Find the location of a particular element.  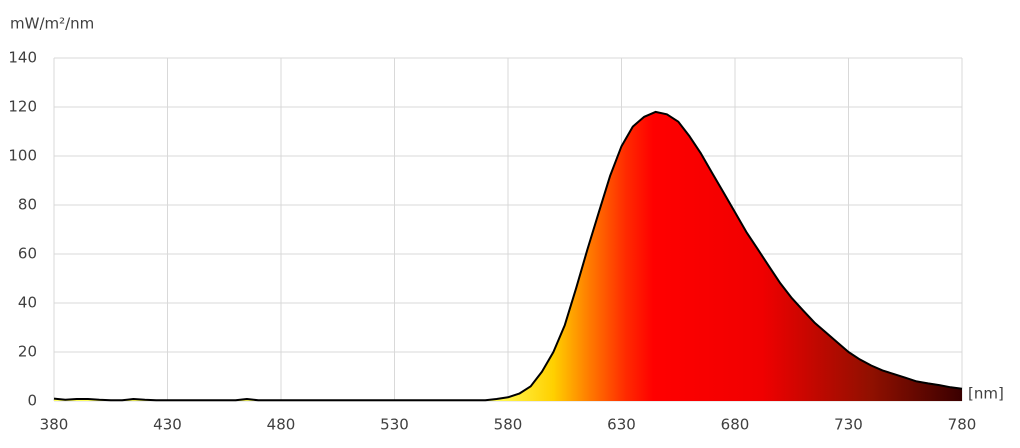

y-tick-label: 0 is located at coordinates (32, 401).